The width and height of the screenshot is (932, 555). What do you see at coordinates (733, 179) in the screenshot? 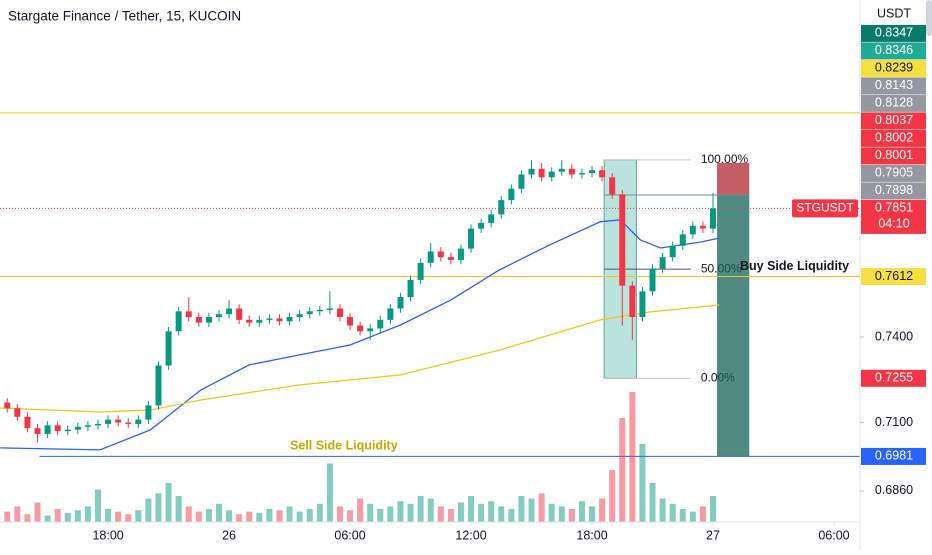
I see `stop-zone` at bounding box center [733, 179].